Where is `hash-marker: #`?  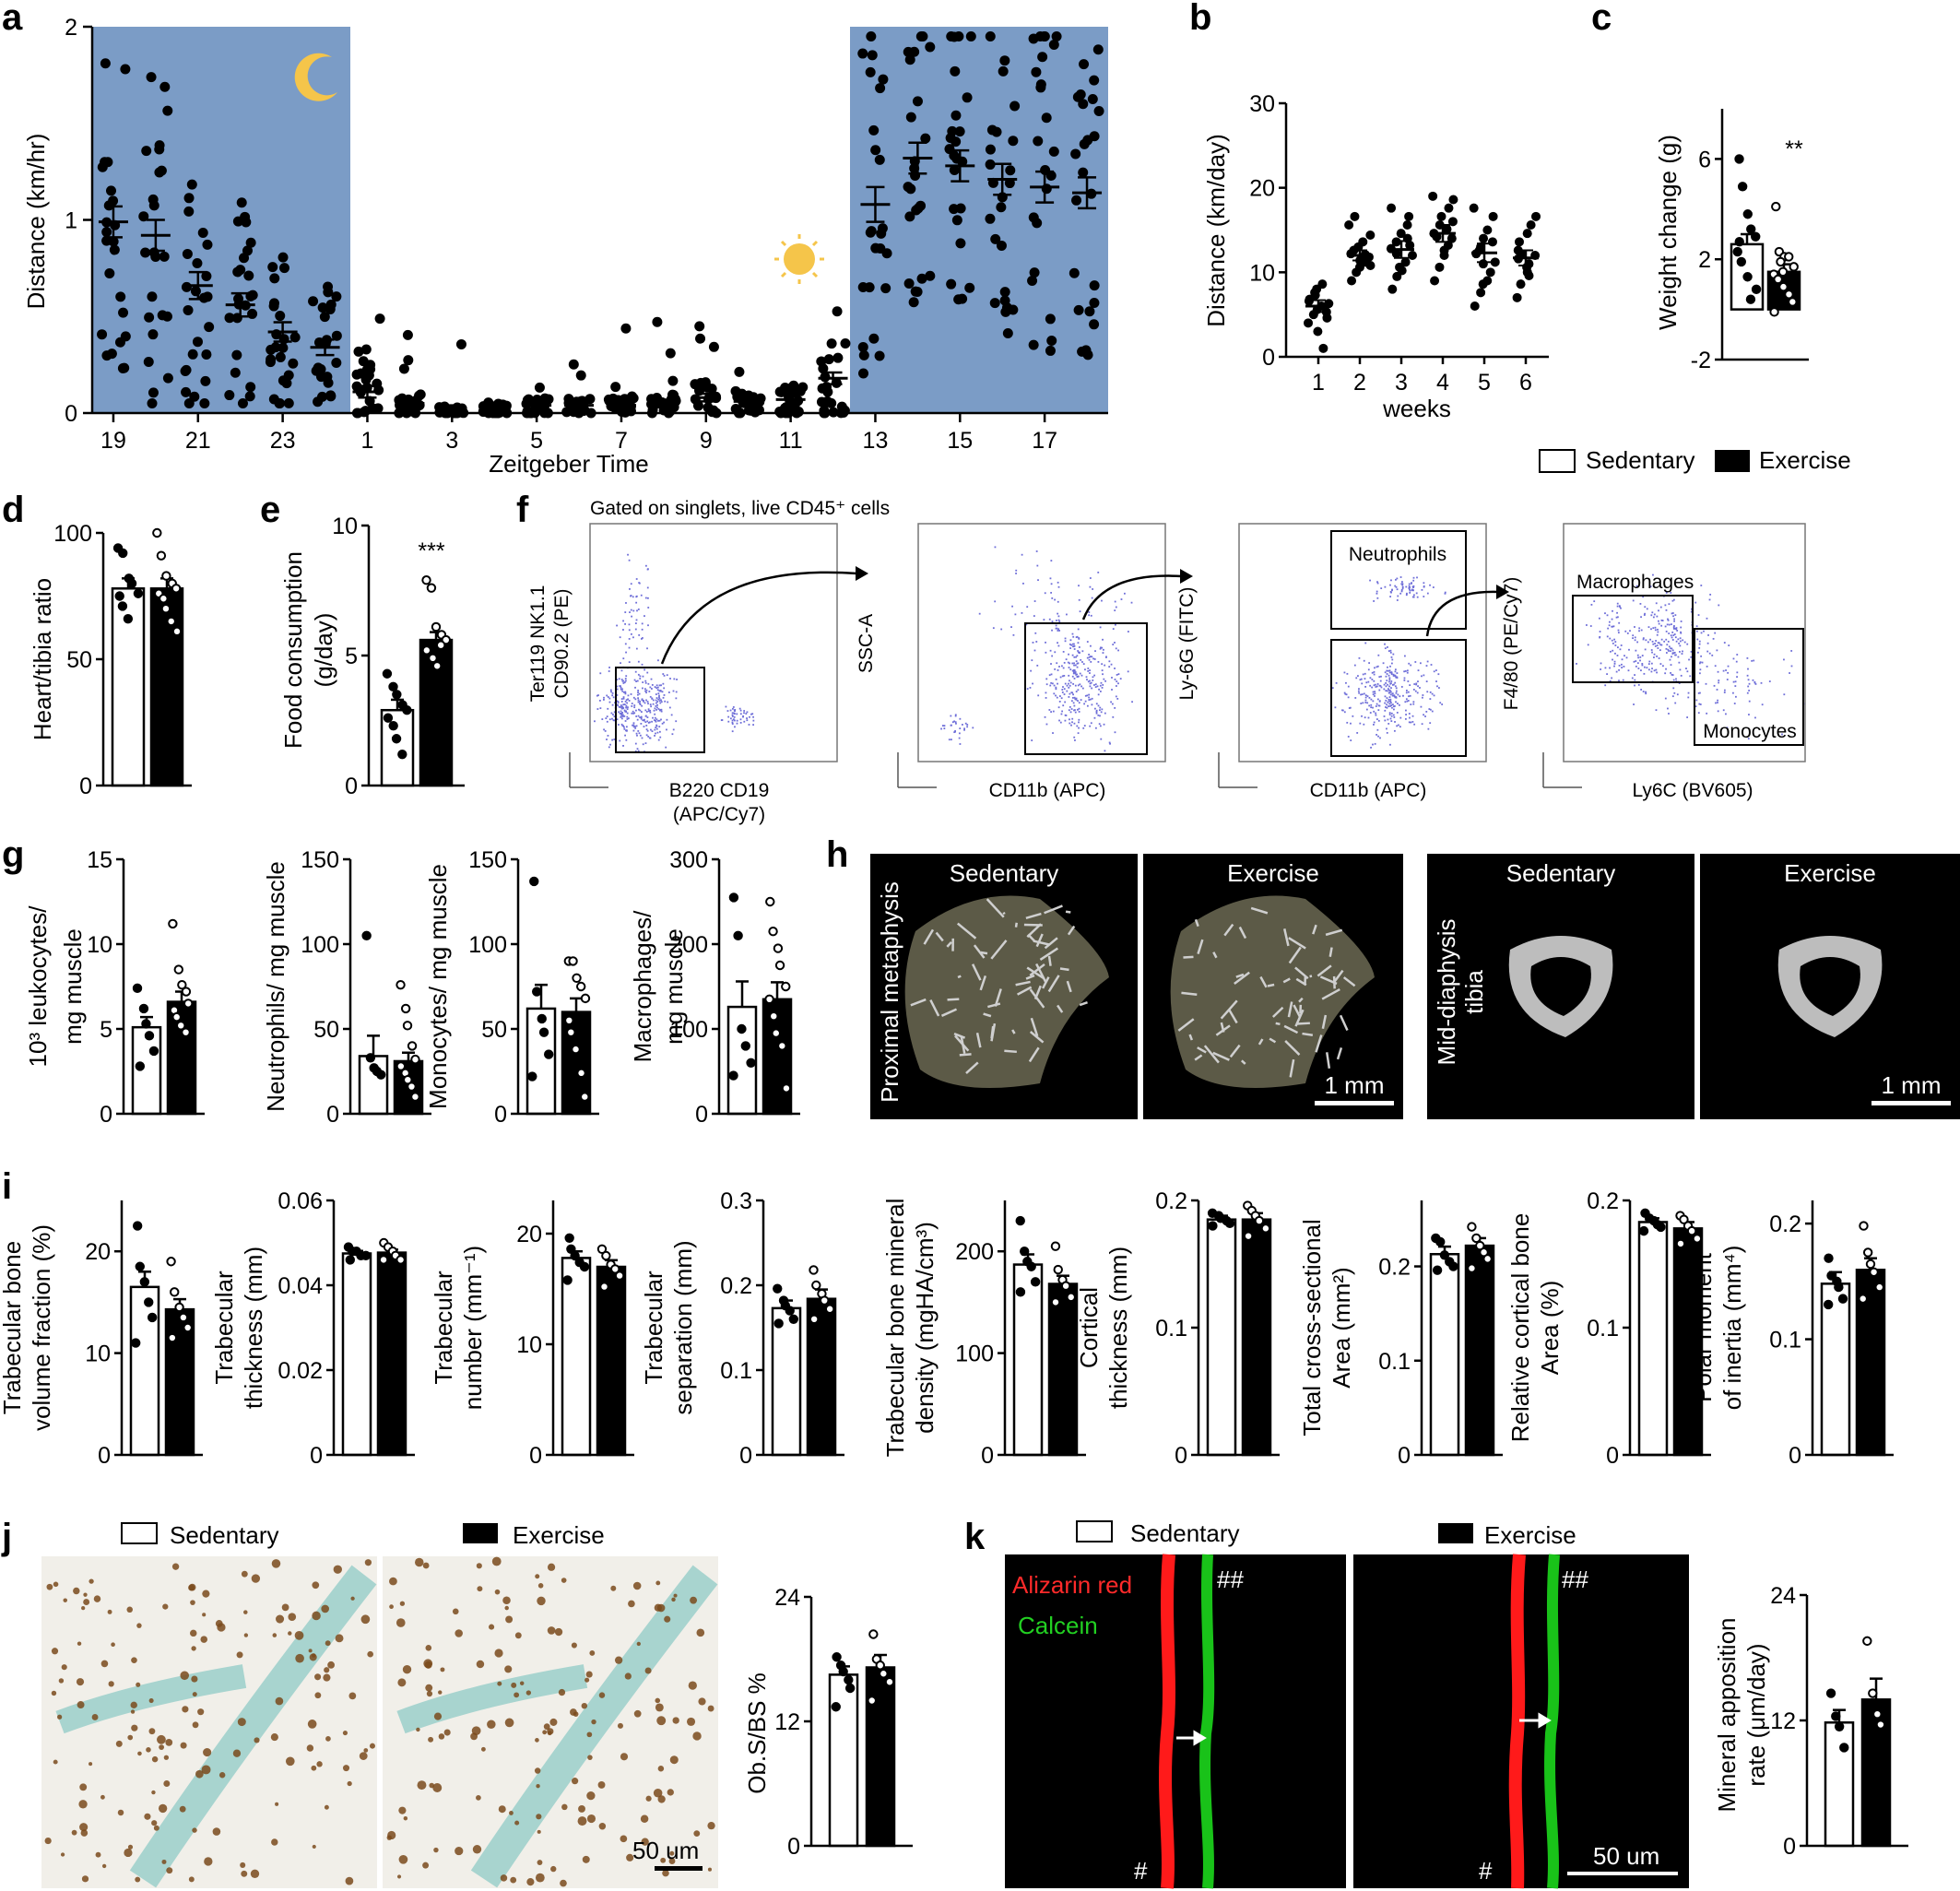 hash-marker: # is located at coordinates (1486, 1871).